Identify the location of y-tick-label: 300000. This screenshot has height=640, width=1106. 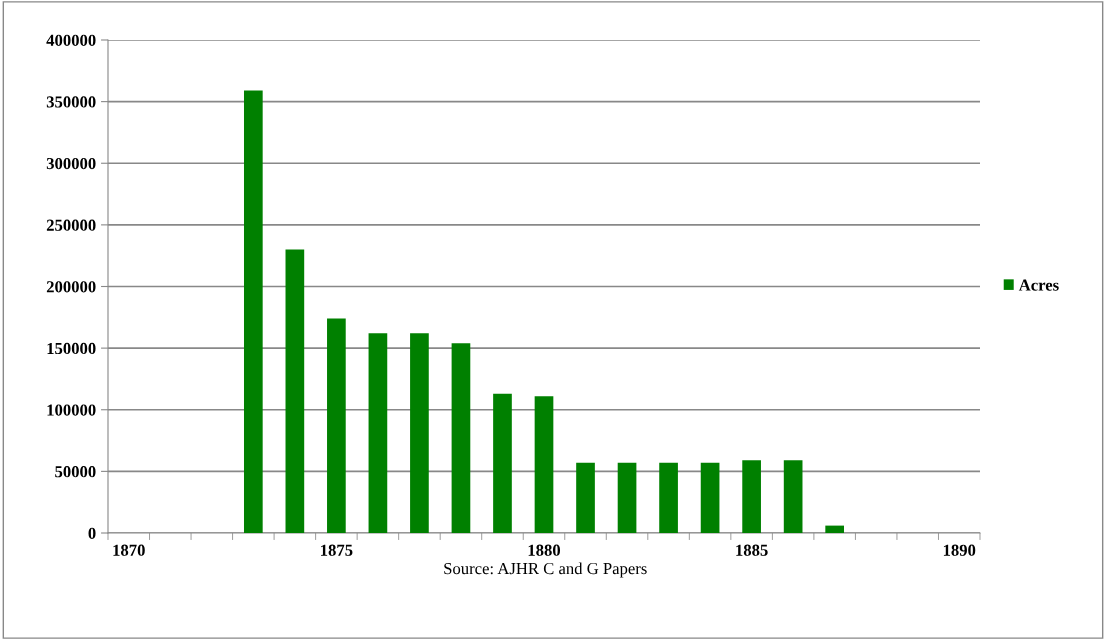
(71, 163).